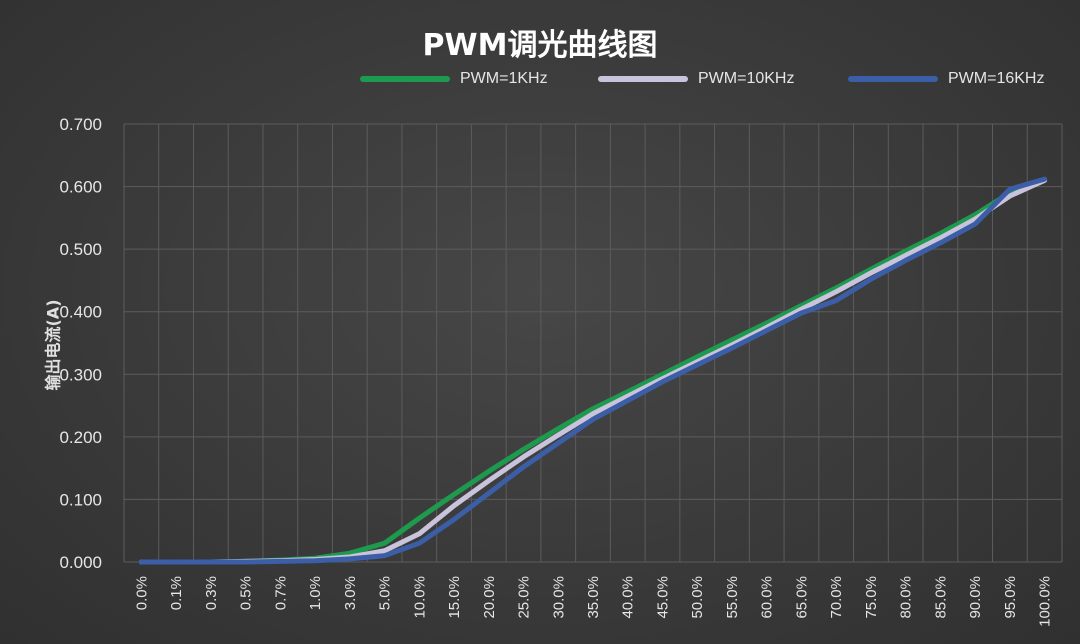  I want to click on legend-swatch-16khz, so click(893, 79).